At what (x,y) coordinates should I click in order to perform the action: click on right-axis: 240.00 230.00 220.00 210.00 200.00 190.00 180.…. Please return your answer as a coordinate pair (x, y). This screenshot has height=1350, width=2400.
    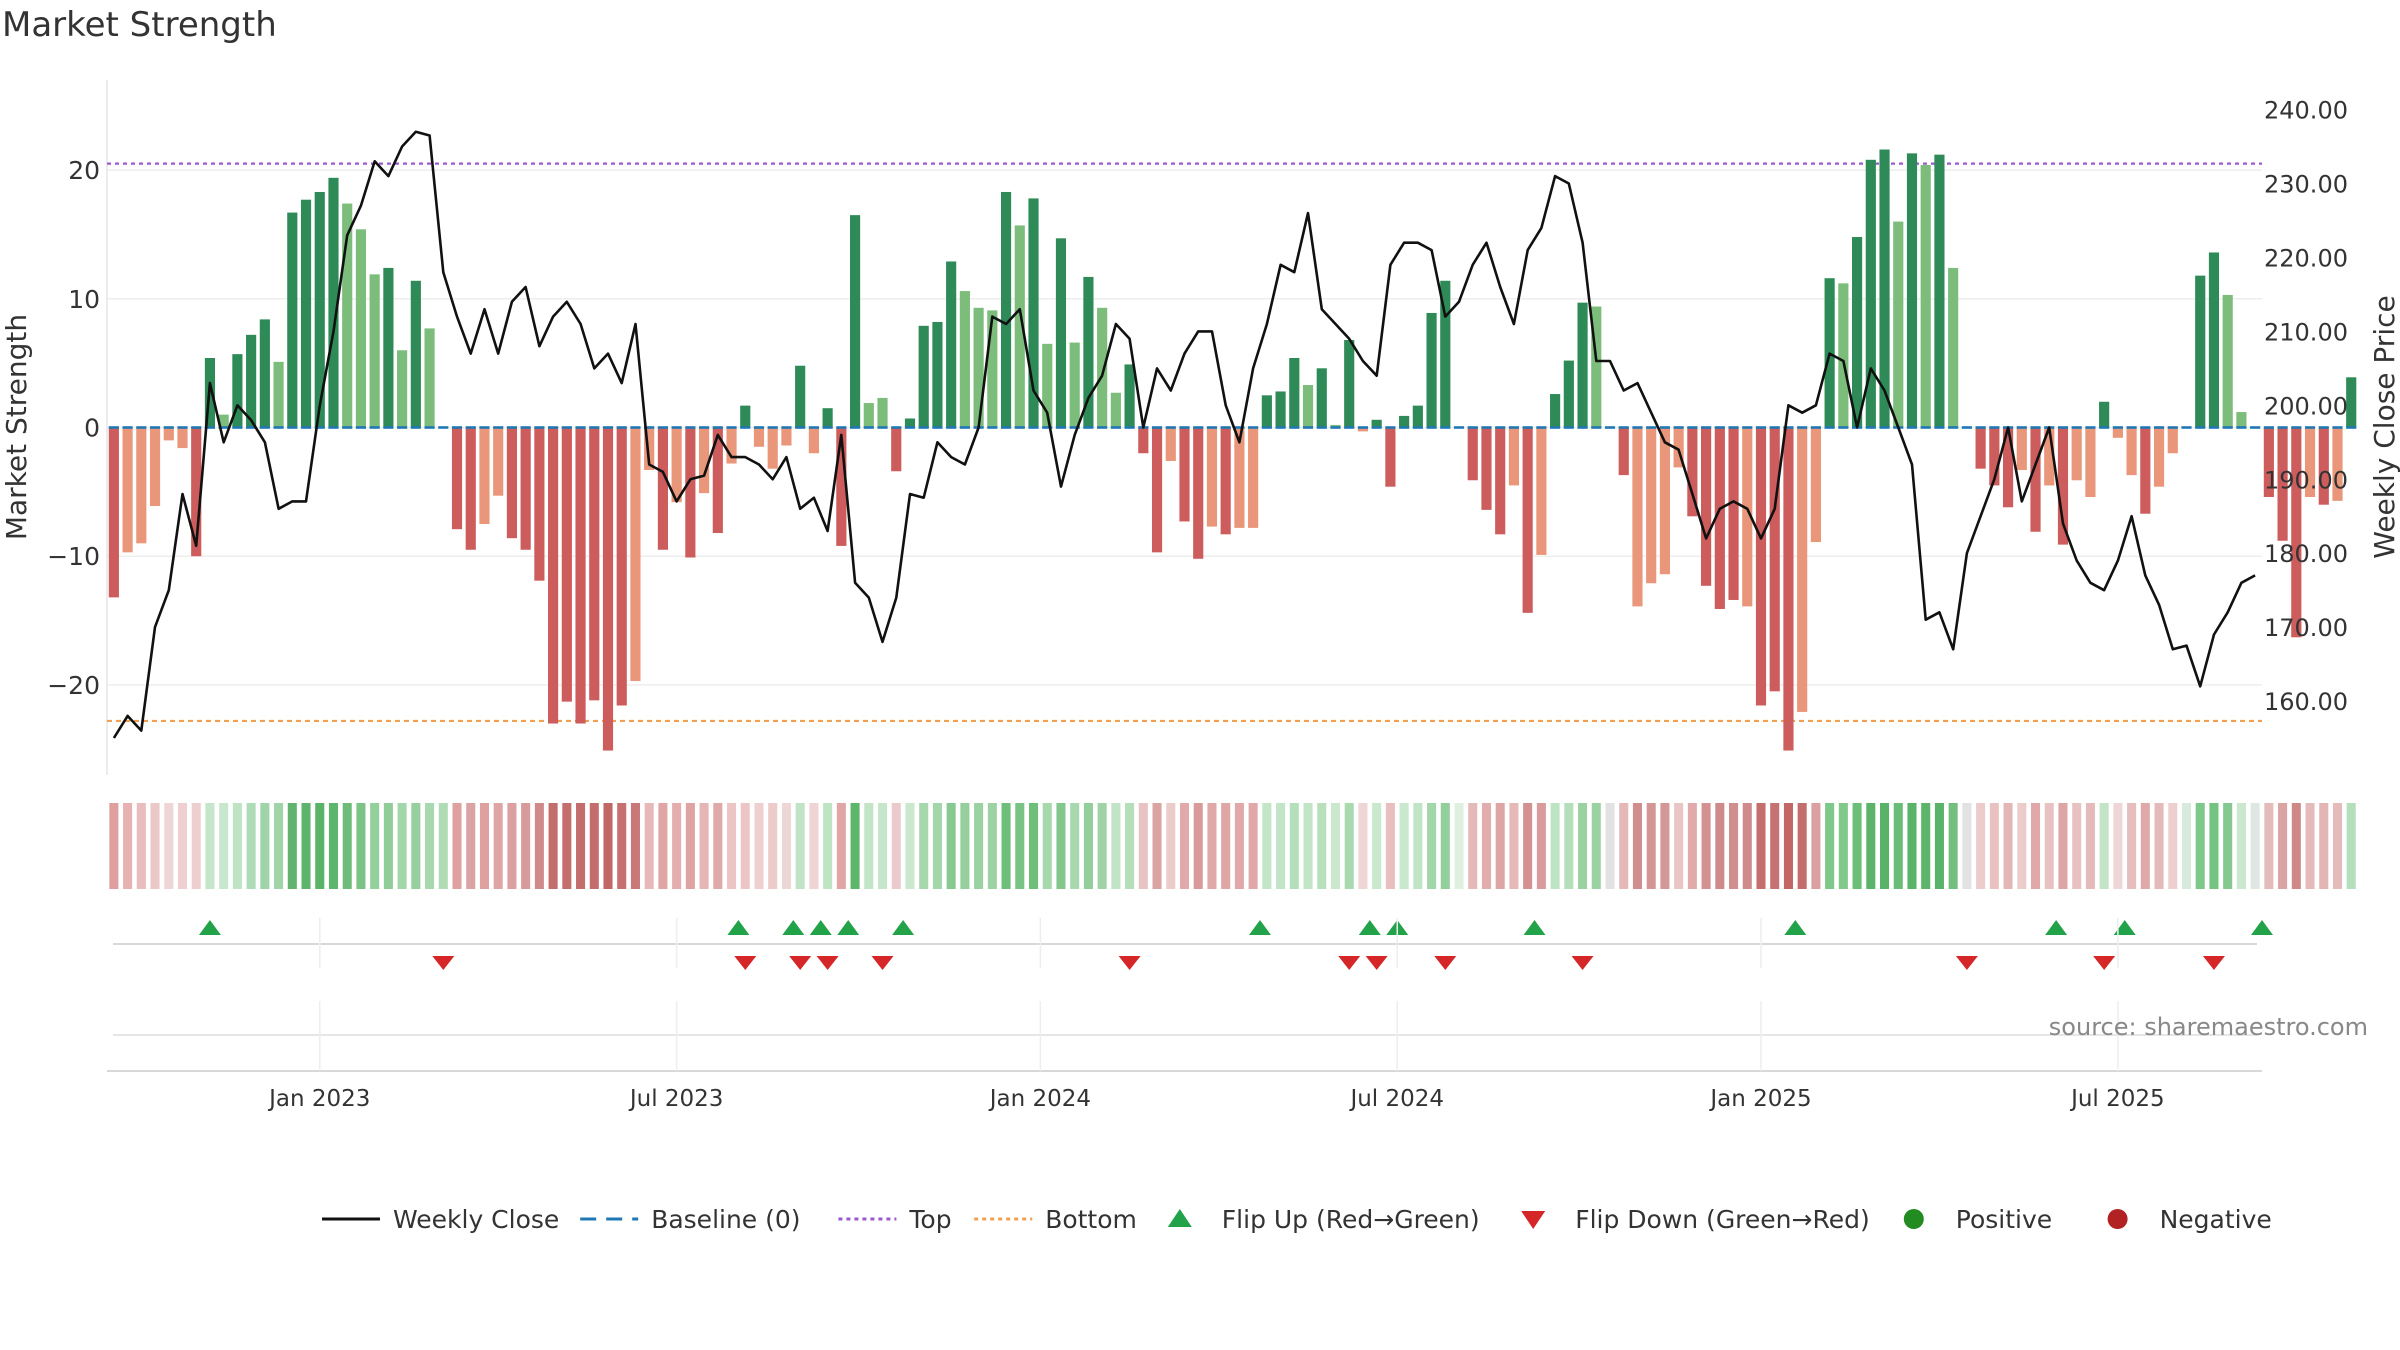
    Looking at the image, I should click on (2306, 406).